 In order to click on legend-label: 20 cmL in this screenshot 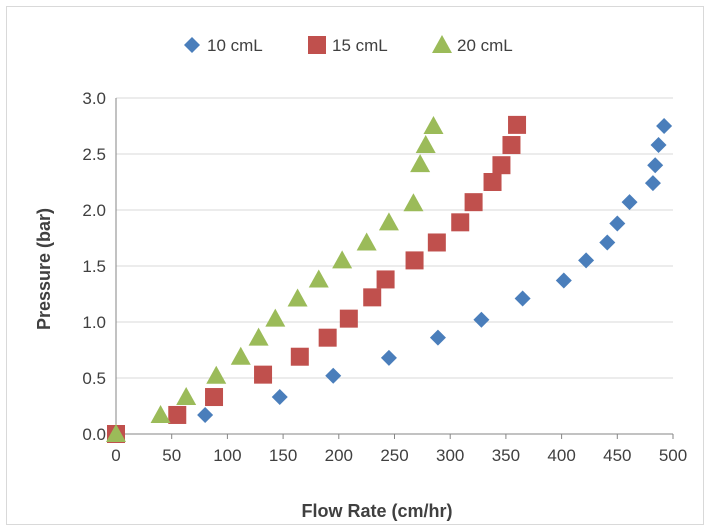, I will do `click(485, 45)`.